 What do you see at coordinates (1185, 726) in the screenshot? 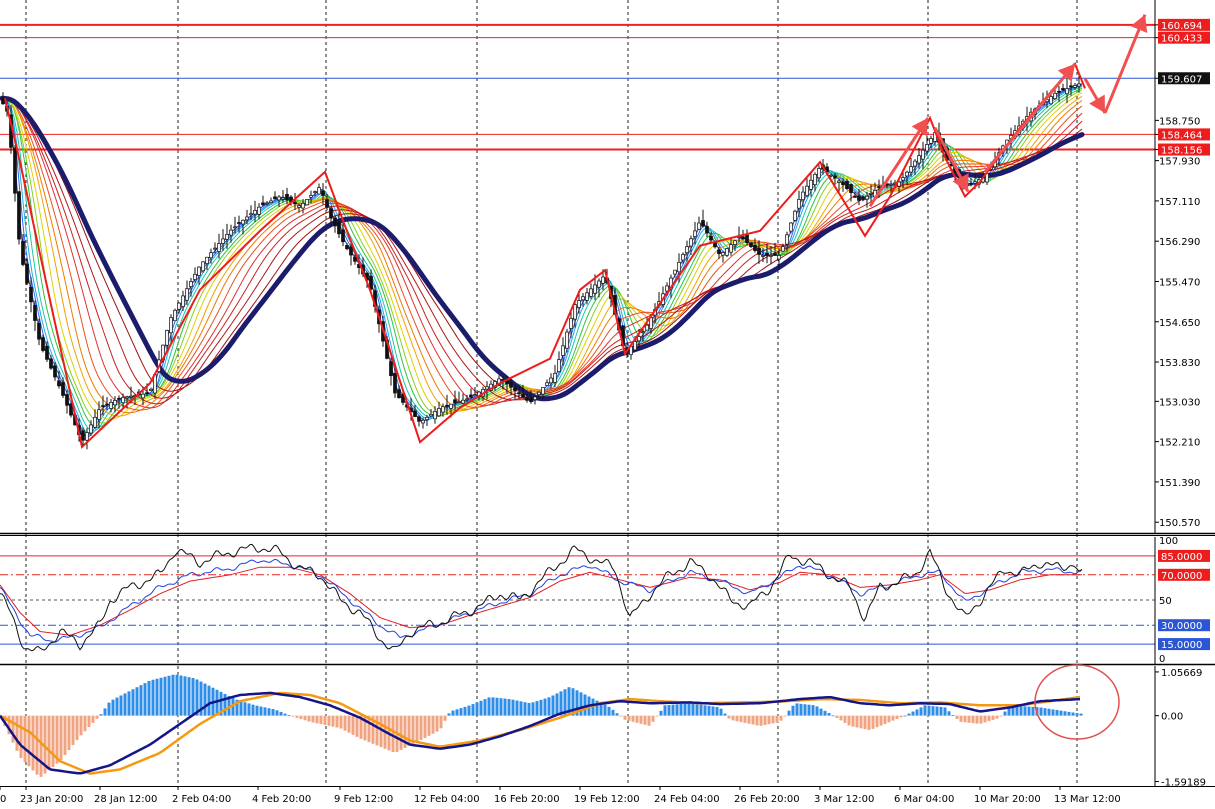
I see `macd-axis-background` at bounding box center [1185, 726].